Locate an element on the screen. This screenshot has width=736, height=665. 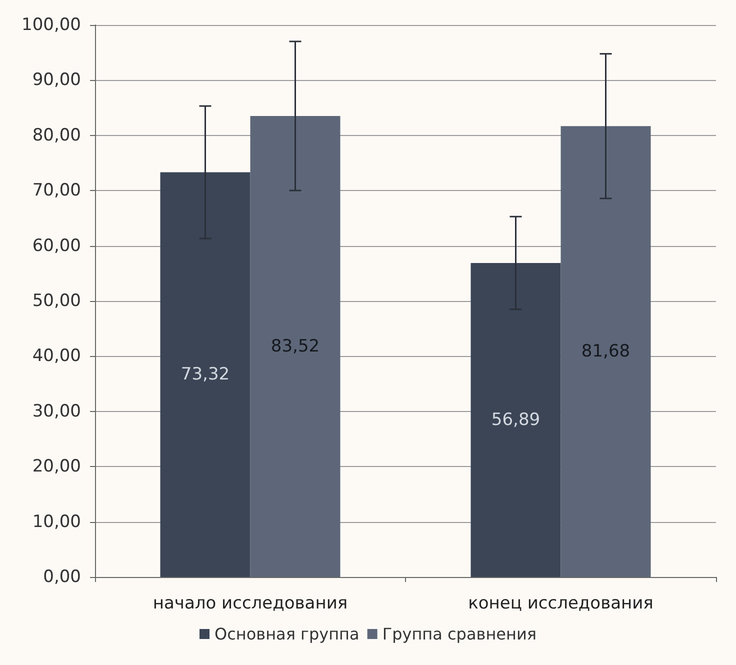
y-tick-label: 10,00 is located at coordinates (56, 522).